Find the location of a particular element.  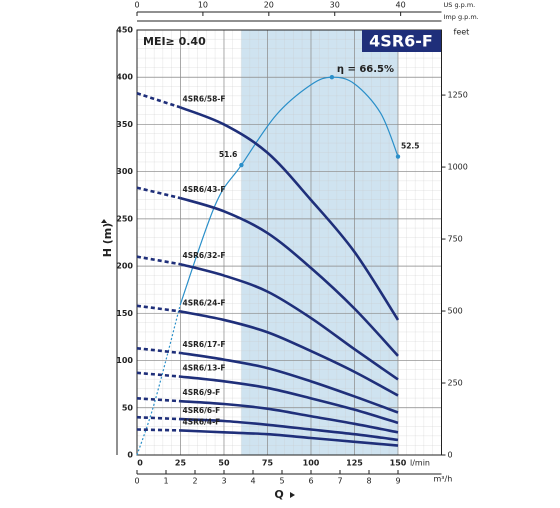

efficiency-label: 51.6 is located at coordinates (228, 154).